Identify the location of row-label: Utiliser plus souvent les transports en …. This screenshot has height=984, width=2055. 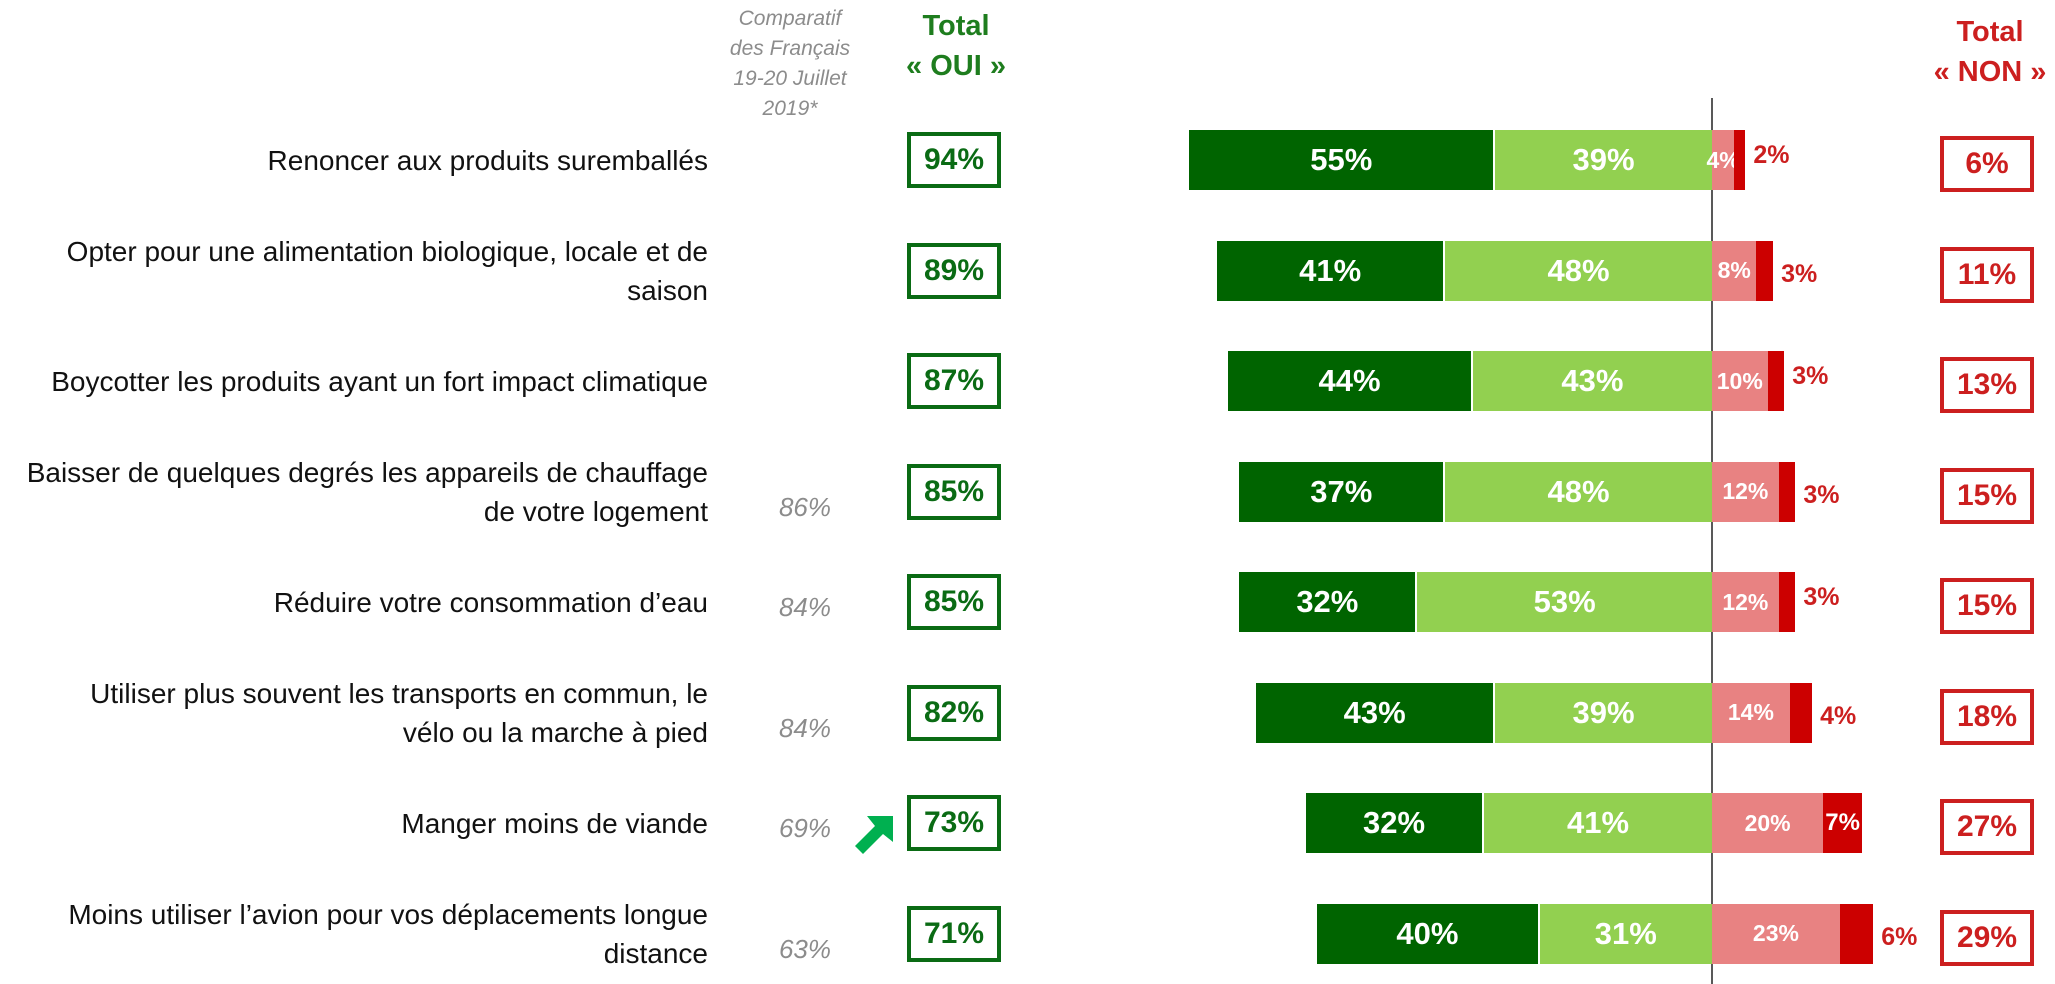
(354, 713).